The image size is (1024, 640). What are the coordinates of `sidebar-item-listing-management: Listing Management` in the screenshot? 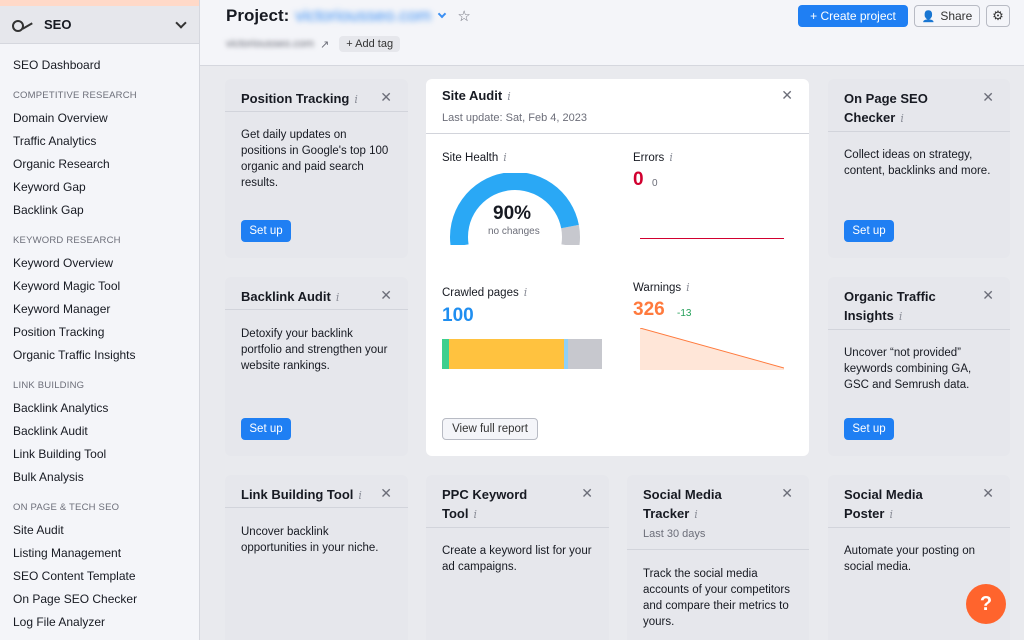 It's located at (67, 553).